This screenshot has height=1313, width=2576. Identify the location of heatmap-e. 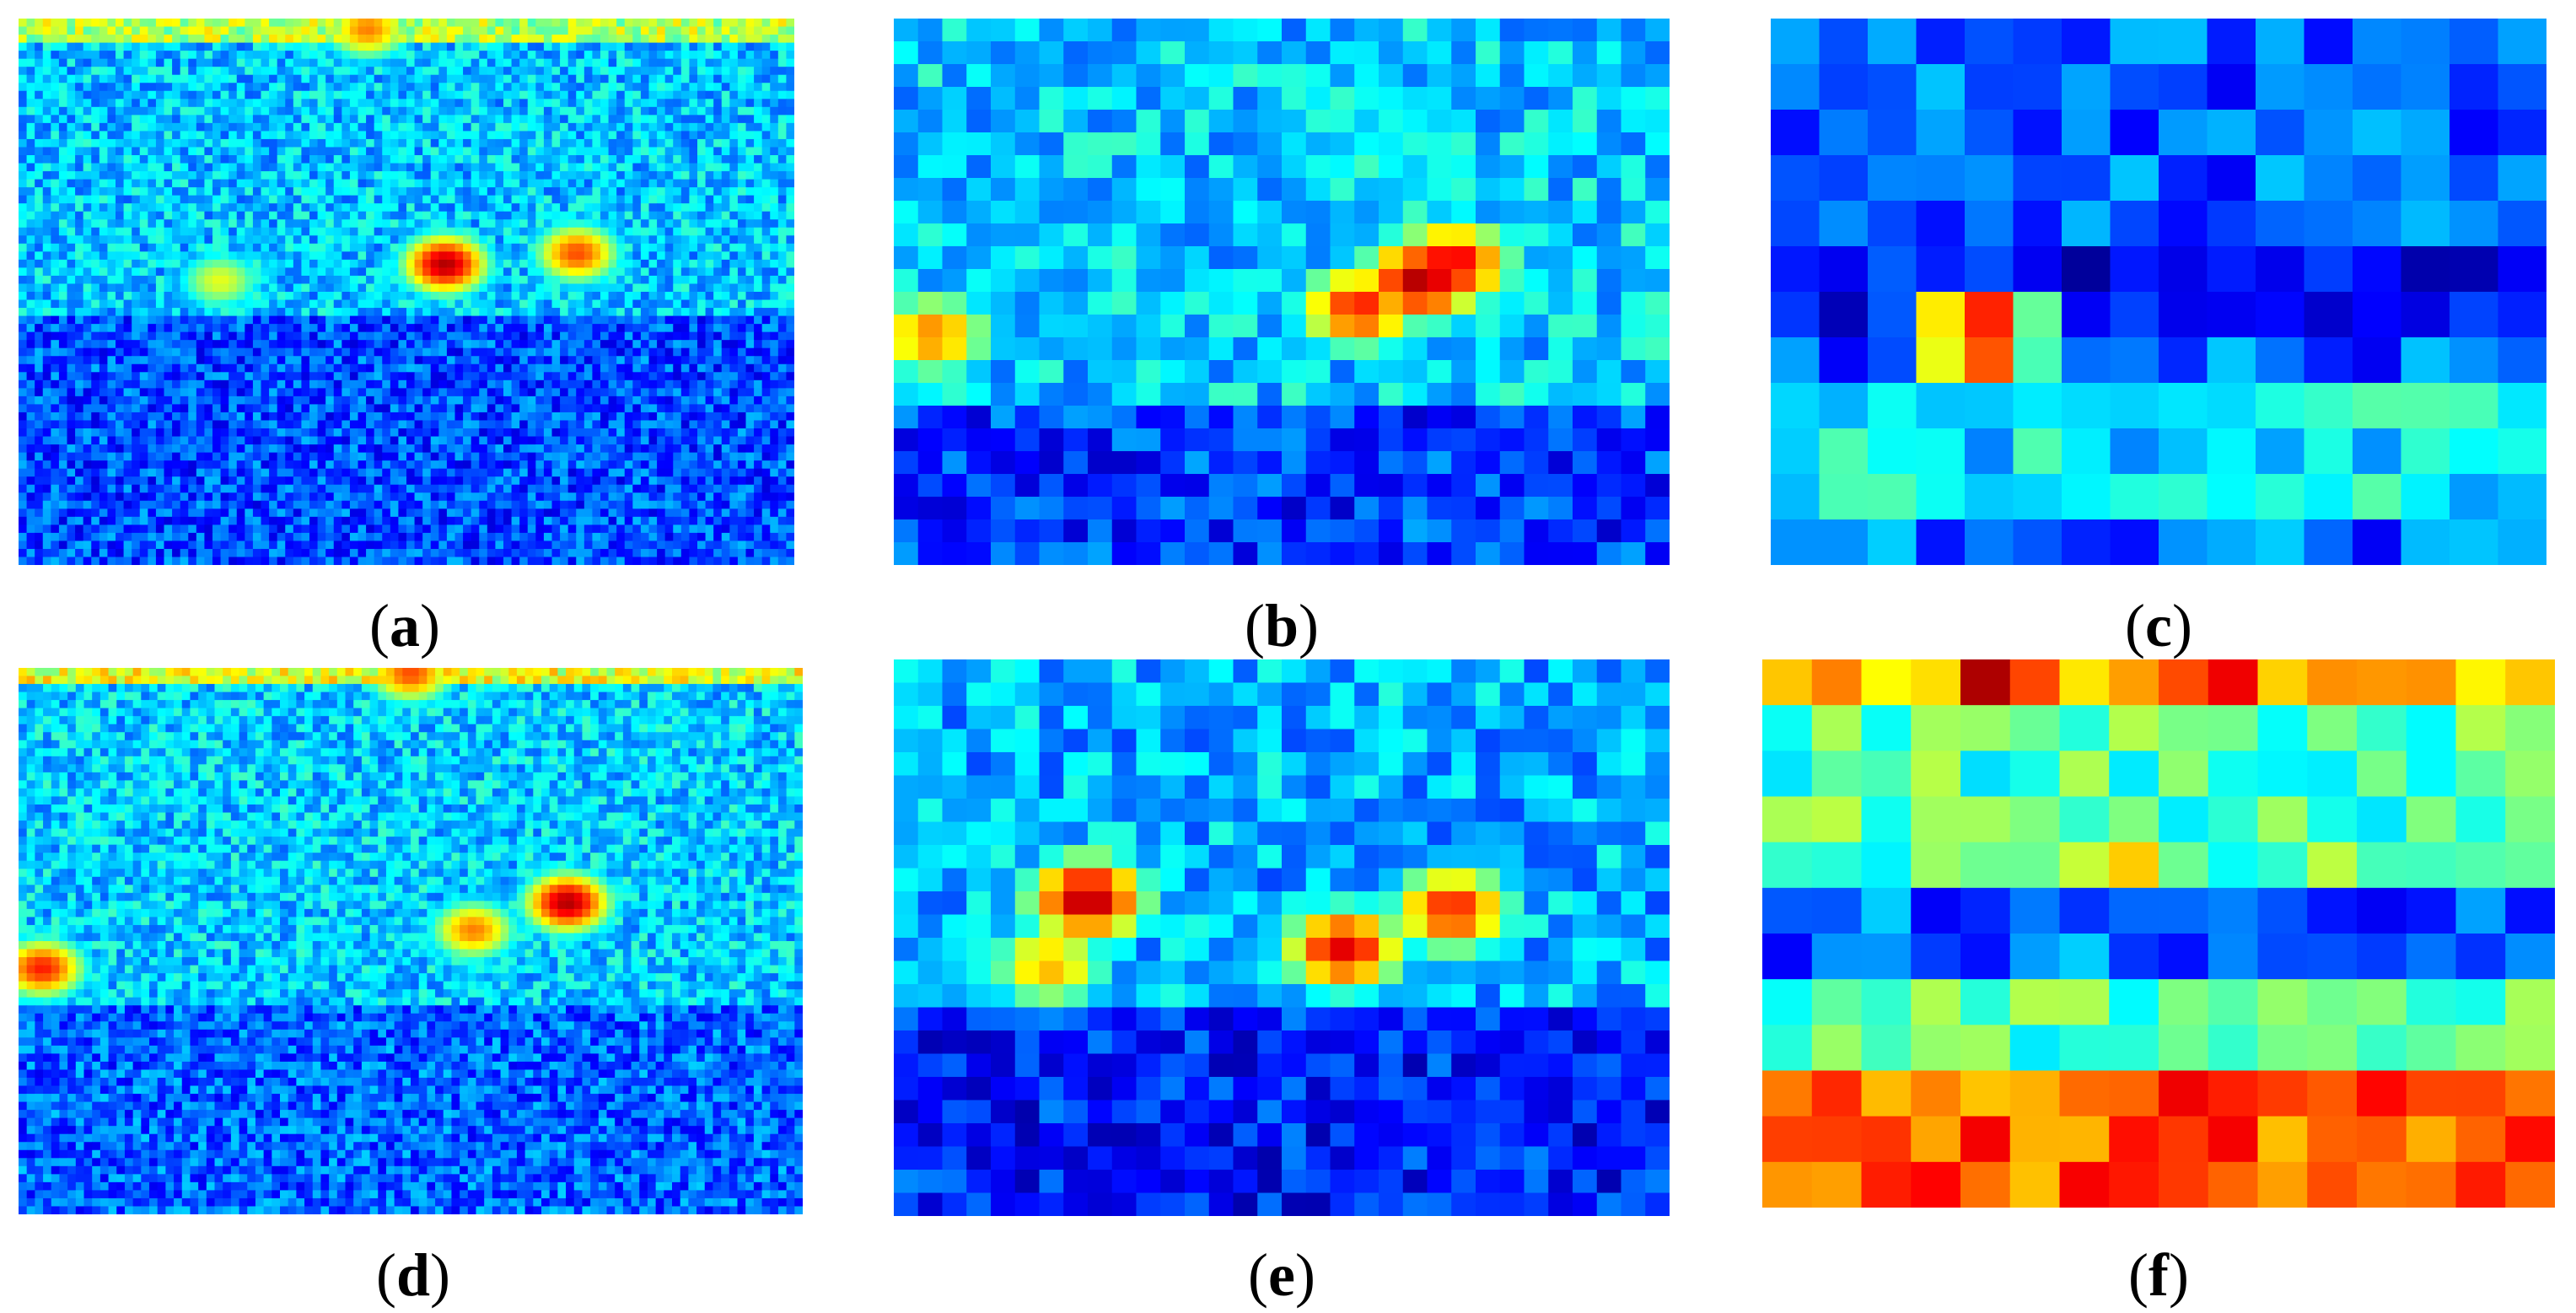
(1282, 938).